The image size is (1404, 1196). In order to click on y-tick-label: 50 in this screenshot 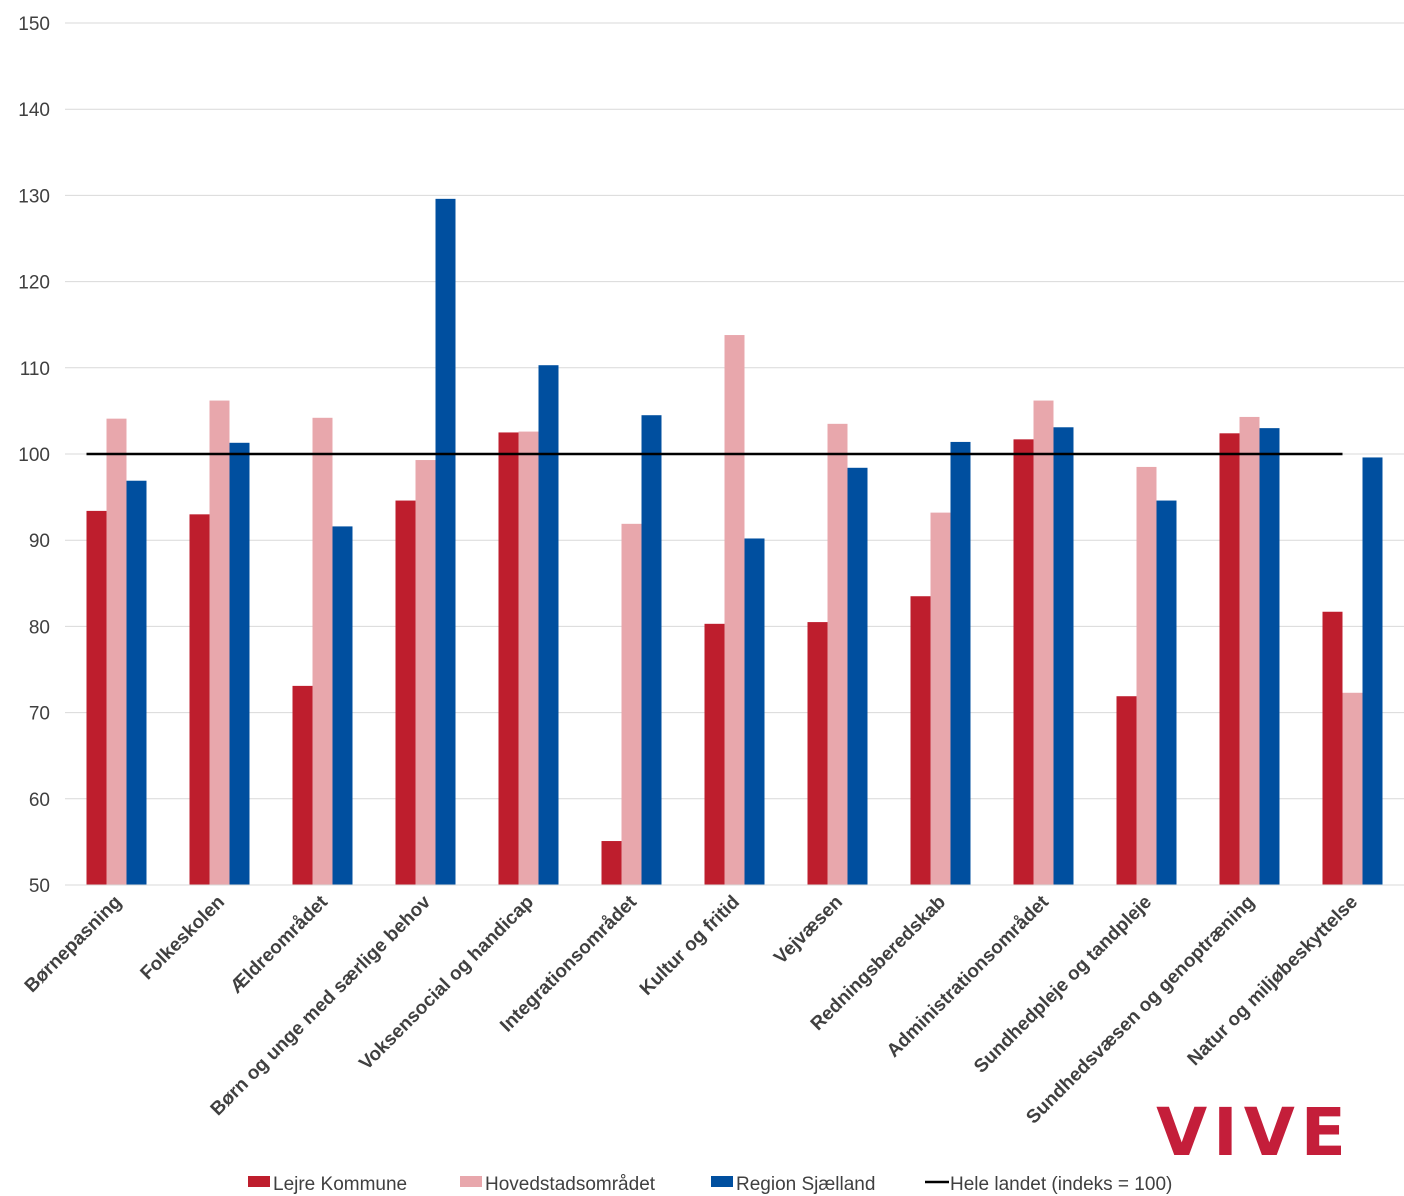, I will do `click(39, 886)`.